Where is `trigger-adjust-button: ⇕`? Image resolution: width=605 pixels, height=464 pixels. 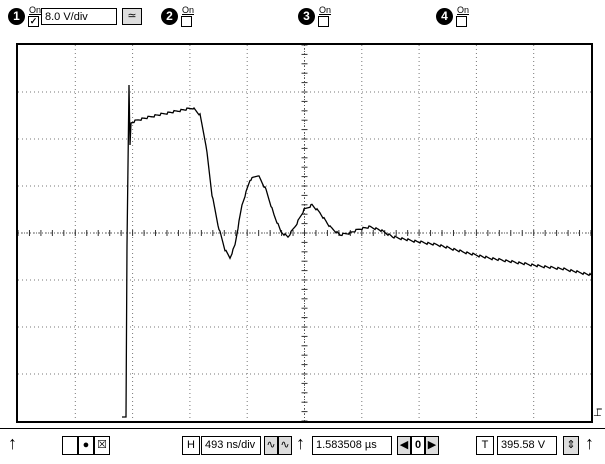
trigger-adjust-button: ⇕ is located at coordinates (571, 445).